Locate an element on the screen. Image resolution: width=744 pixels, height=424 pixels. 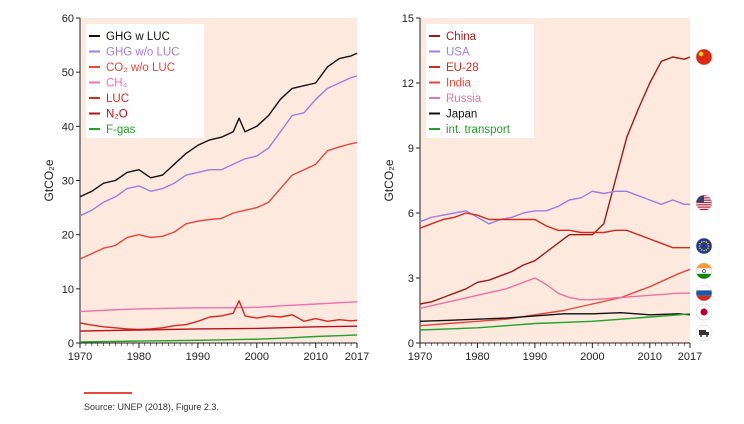
flag-disc is located at coordinates (704, 312).